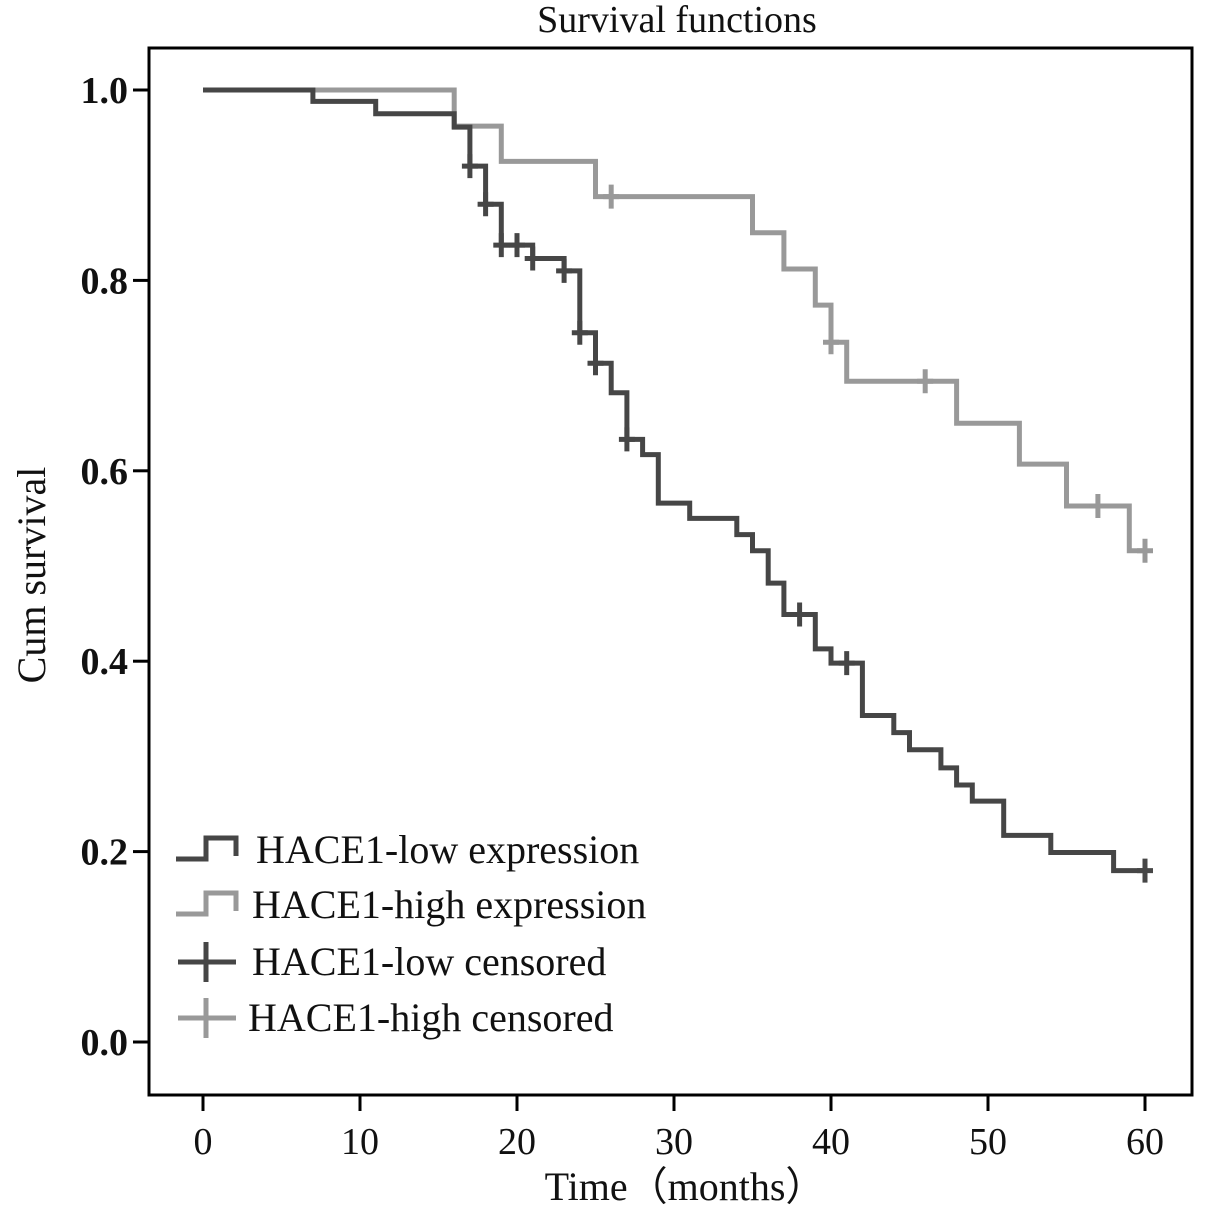  I want to click on y-tick-label: 0.0, so click(105, 1043).